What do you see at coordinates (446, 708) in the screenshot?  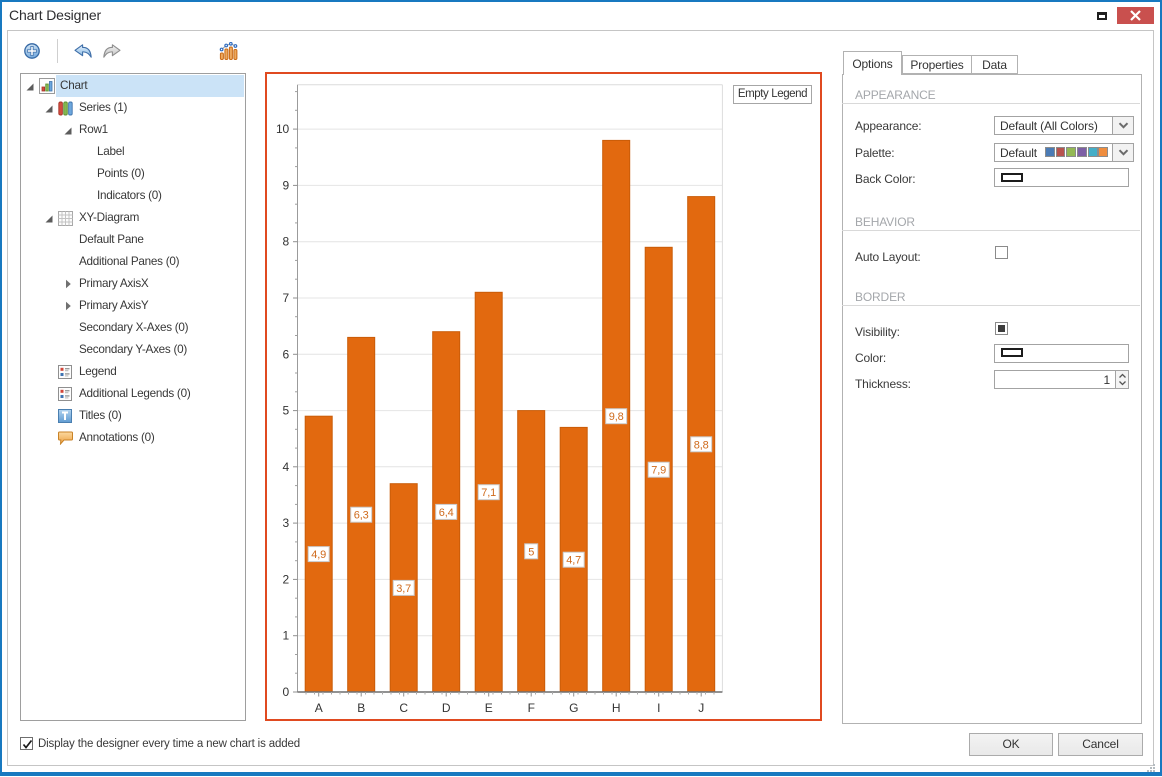 I see `svg-text: D` at bounding box center [446, 708].